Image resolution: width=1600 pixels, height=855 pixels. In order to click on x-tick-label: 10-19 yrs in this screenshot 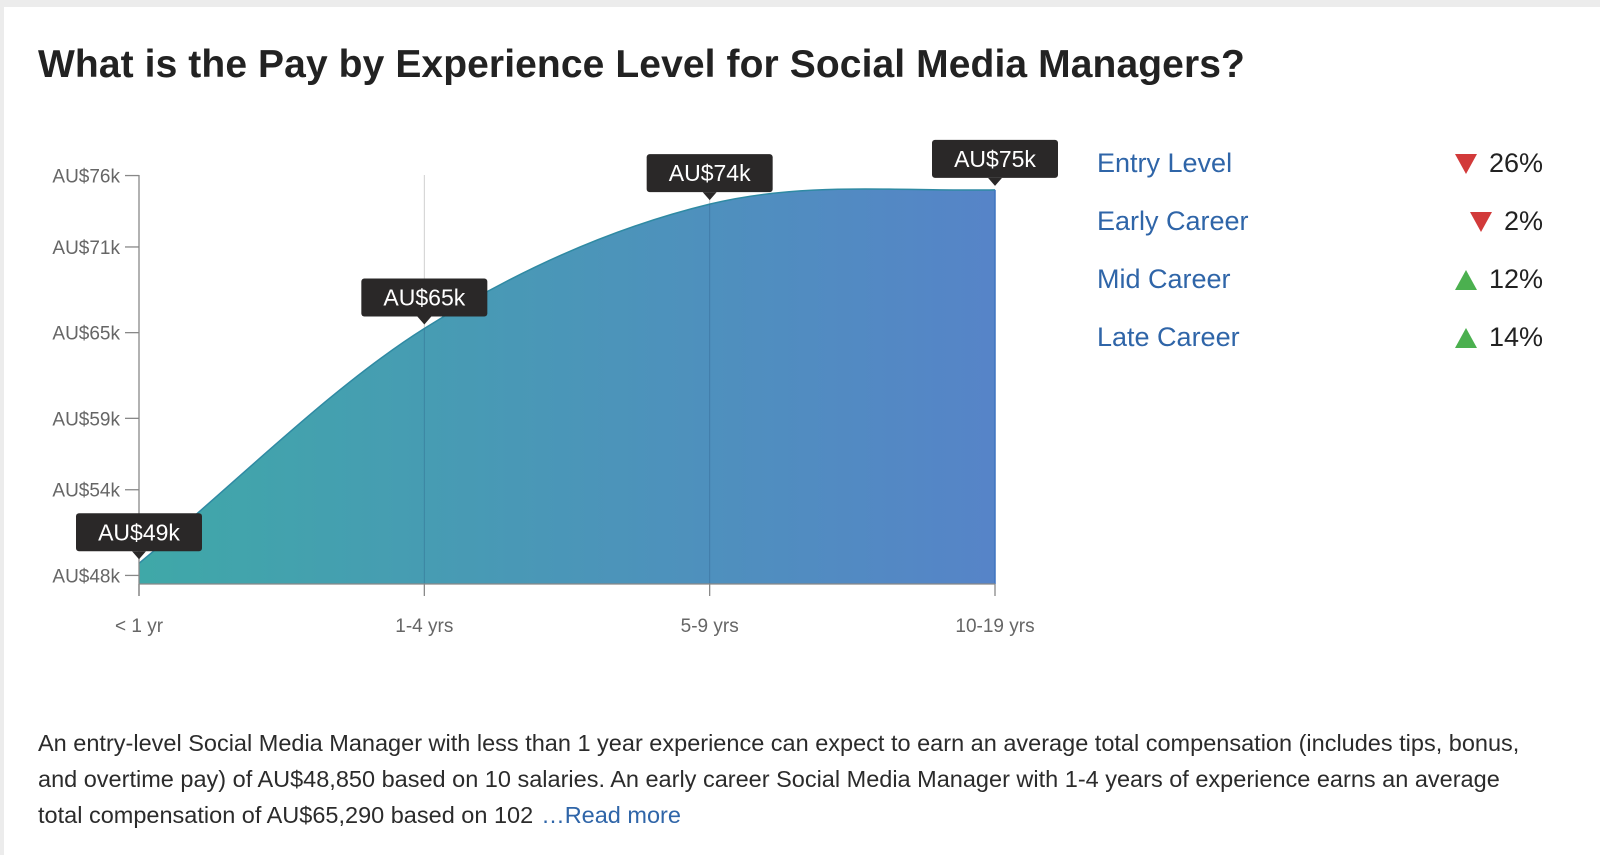, I will do `click(994, 626)`.